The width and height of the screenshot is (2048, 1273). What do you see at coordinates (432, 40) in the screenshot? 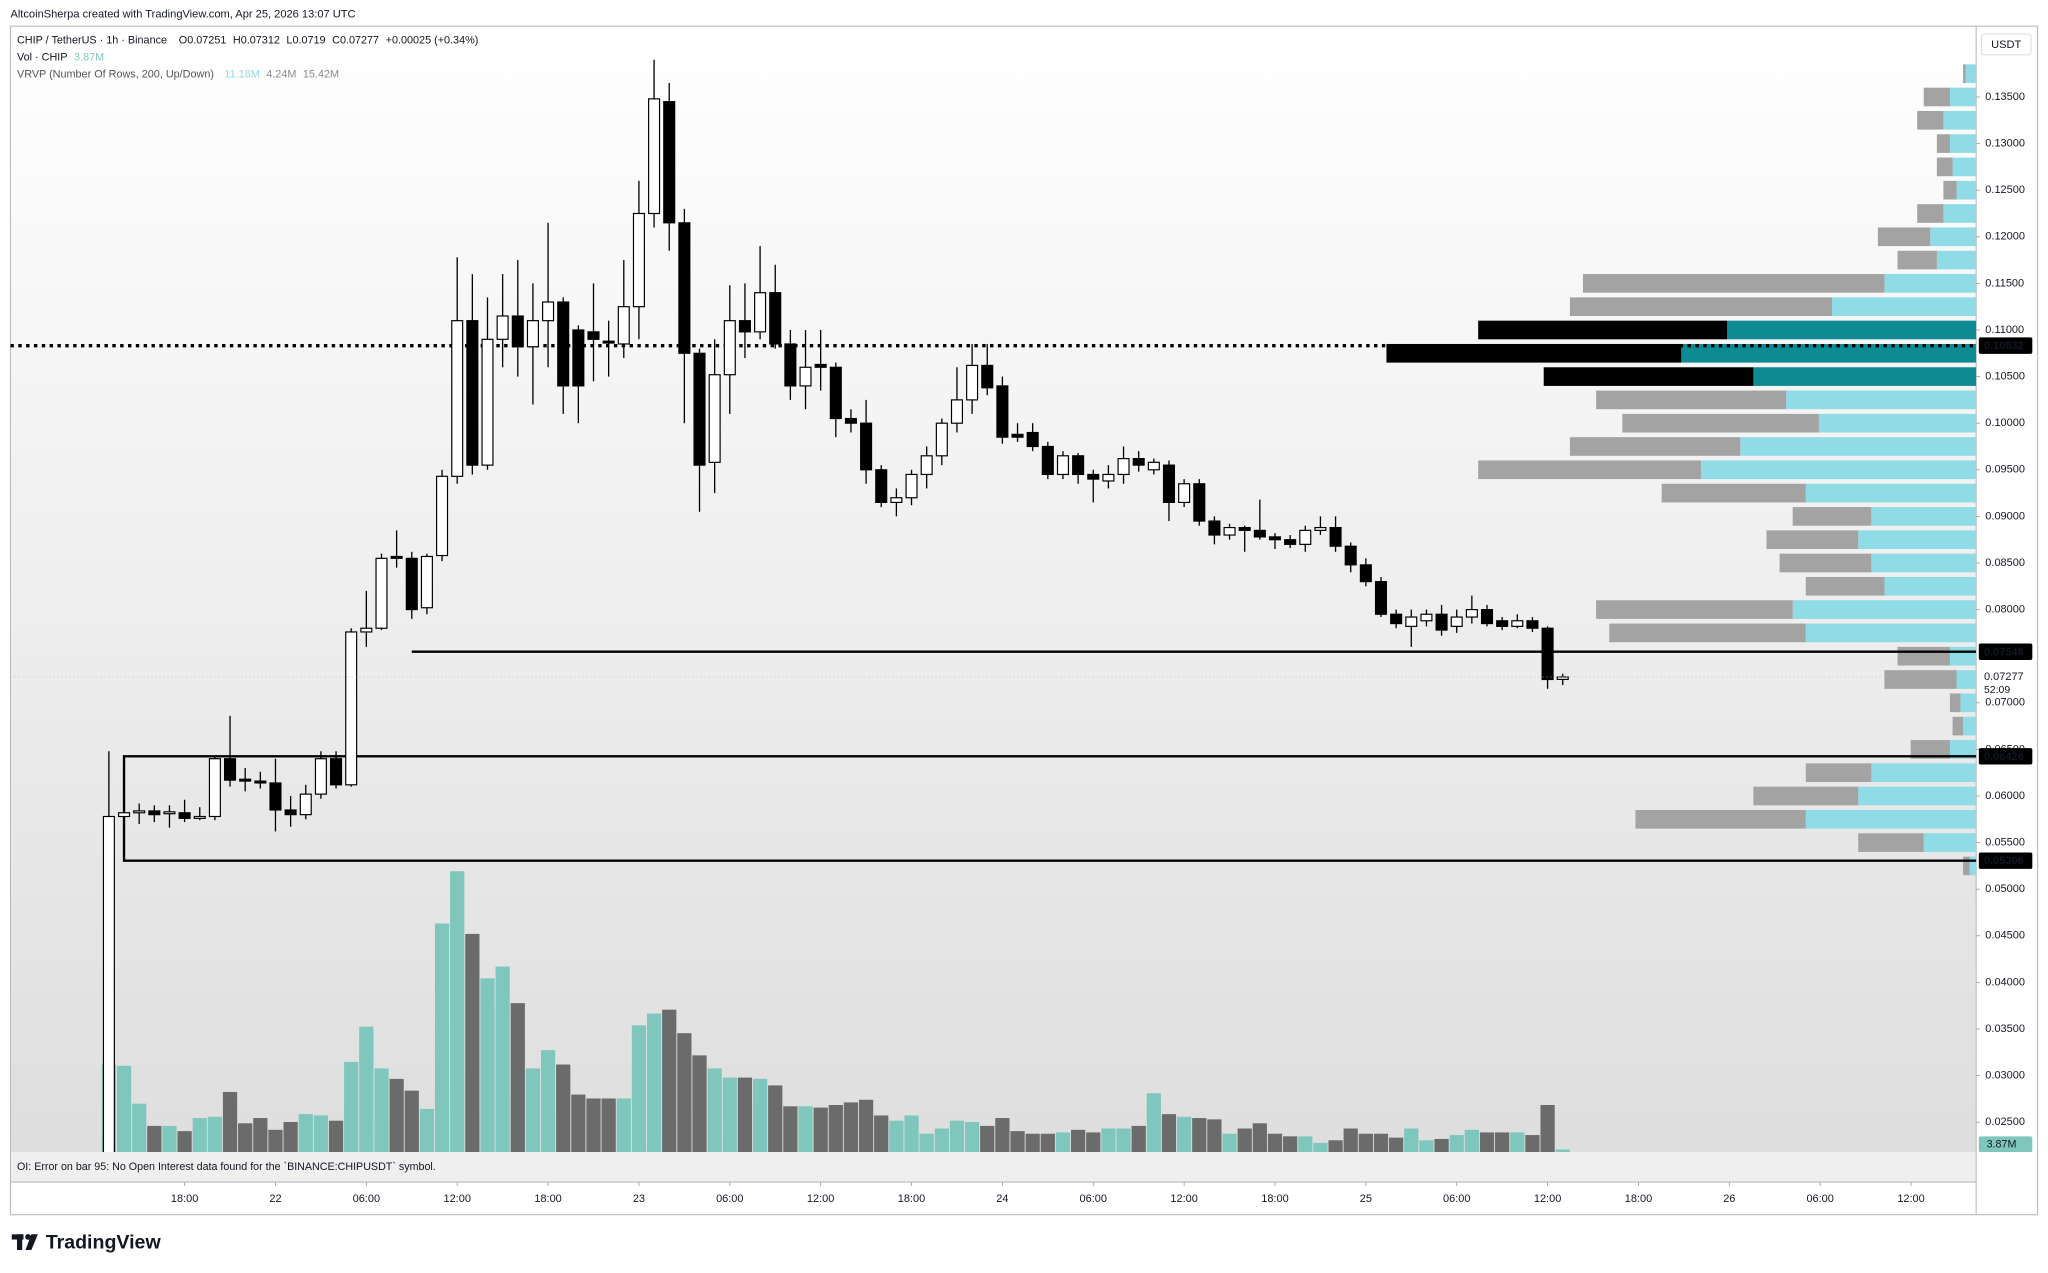
I see `change: +0.00025 (+0.34%)` at bounding box center [432, 40].